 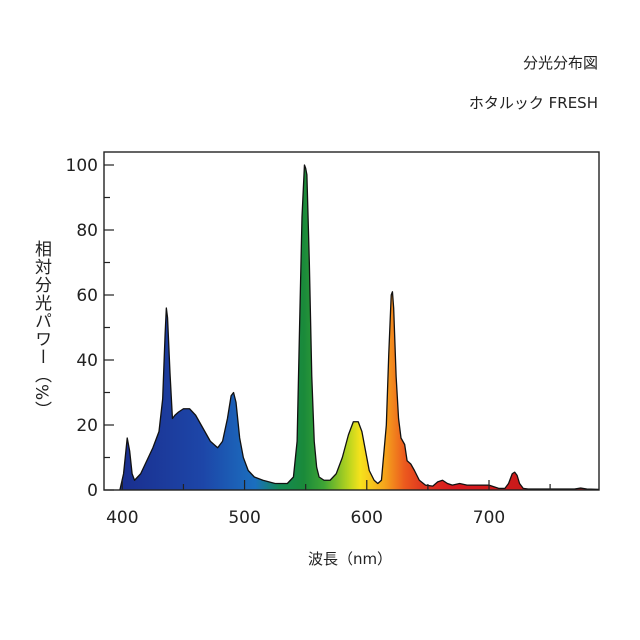 I want to click on y-tick-label: 60, so click(x=87, y=296).